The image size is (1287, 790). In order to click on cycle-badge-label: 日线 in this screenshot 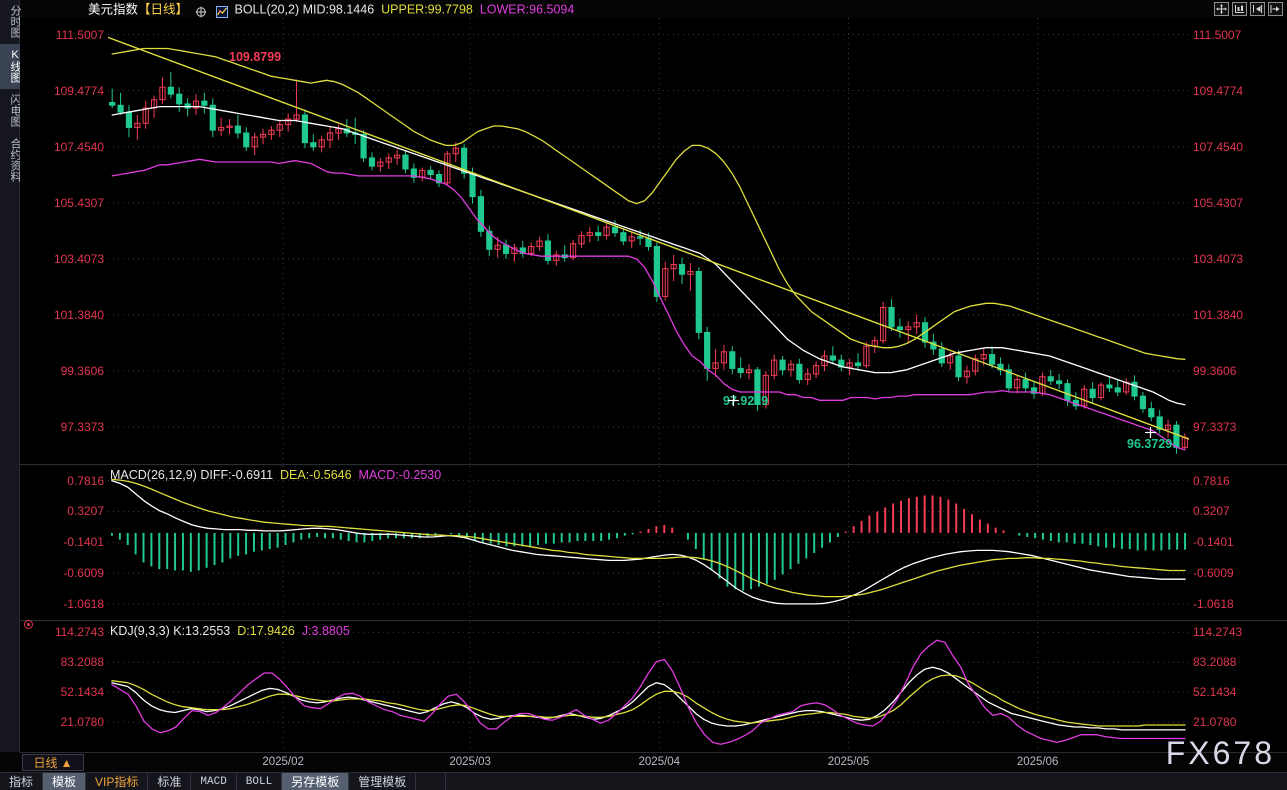, I will do `click(45, 763)`.